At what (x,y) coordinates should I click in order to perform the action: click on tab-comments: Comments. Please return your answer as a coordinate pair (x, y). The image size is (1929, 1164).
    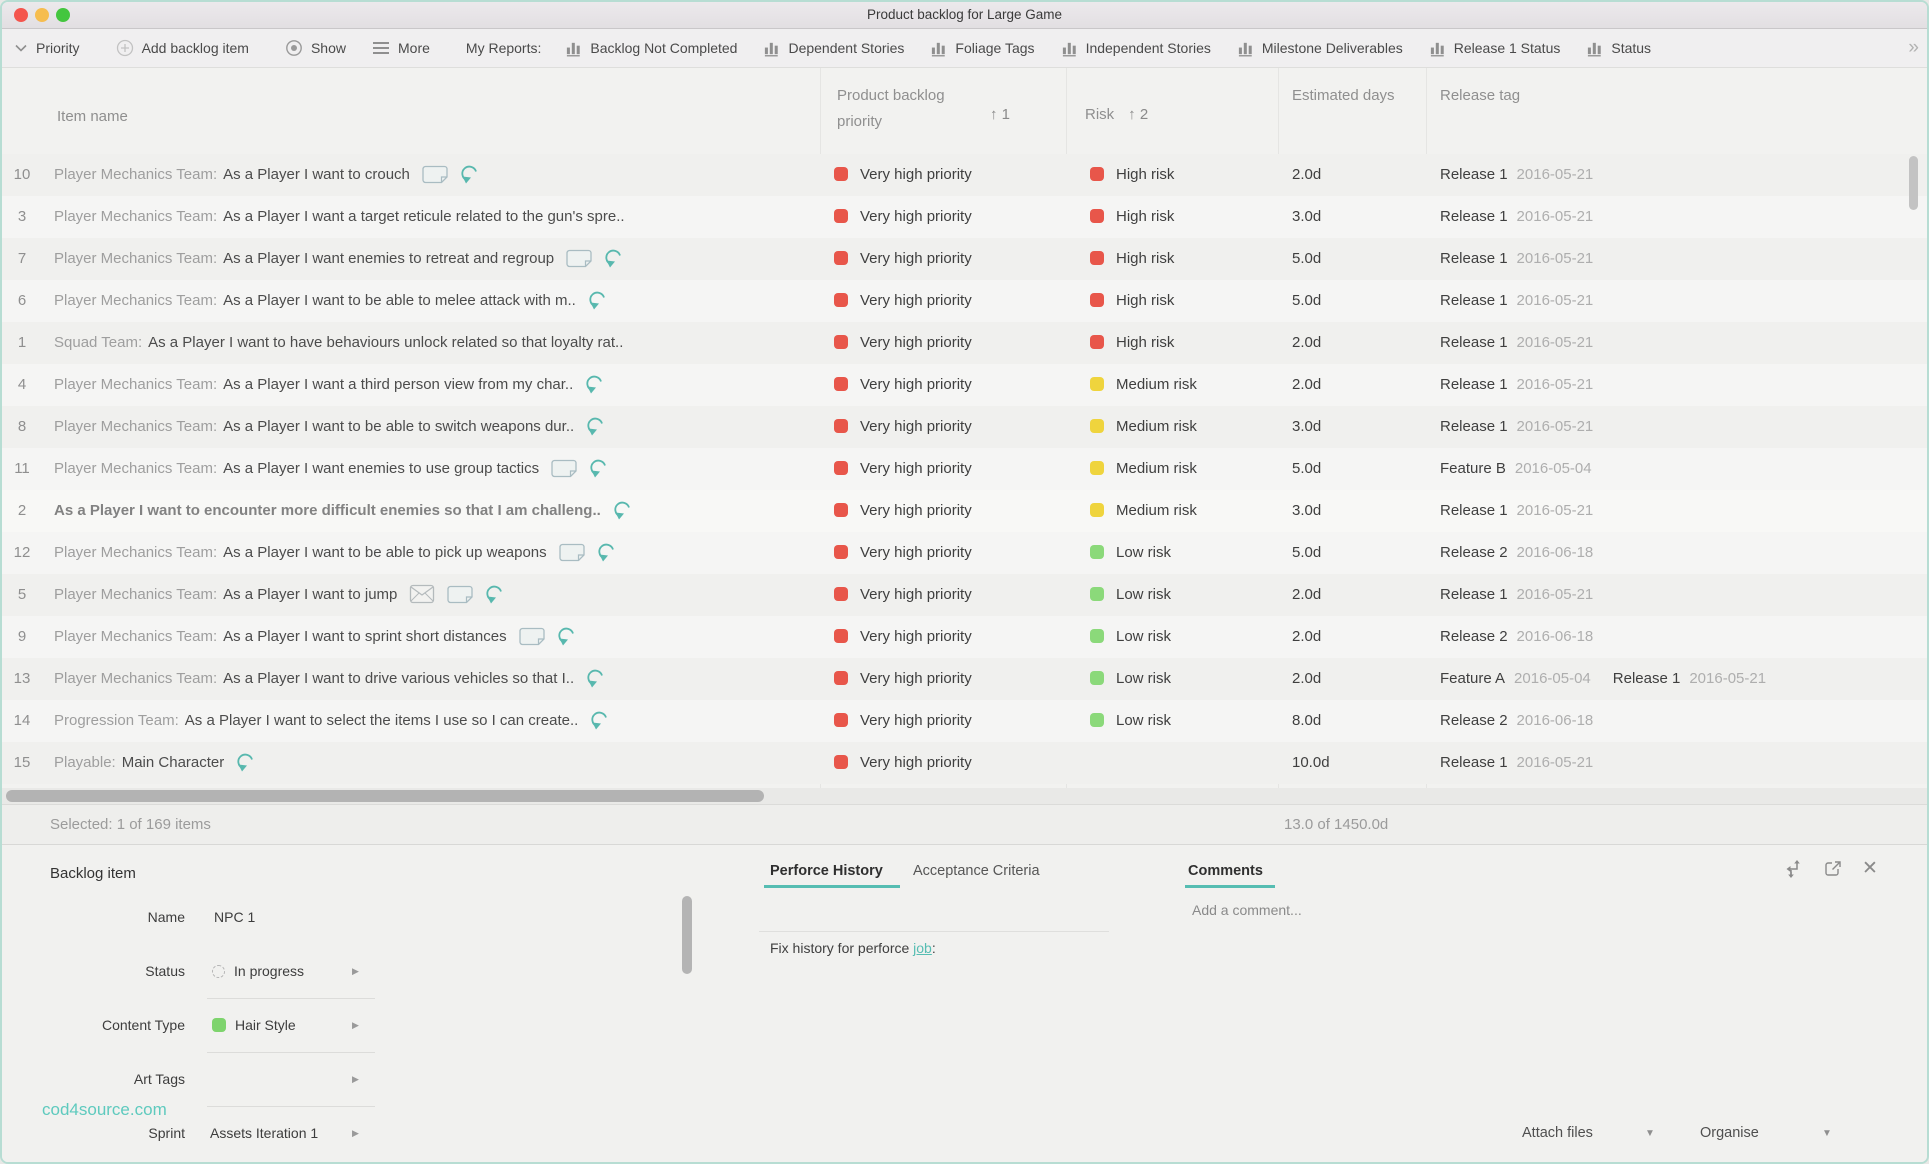
    Looking at the image, I should click on (1225, 871).